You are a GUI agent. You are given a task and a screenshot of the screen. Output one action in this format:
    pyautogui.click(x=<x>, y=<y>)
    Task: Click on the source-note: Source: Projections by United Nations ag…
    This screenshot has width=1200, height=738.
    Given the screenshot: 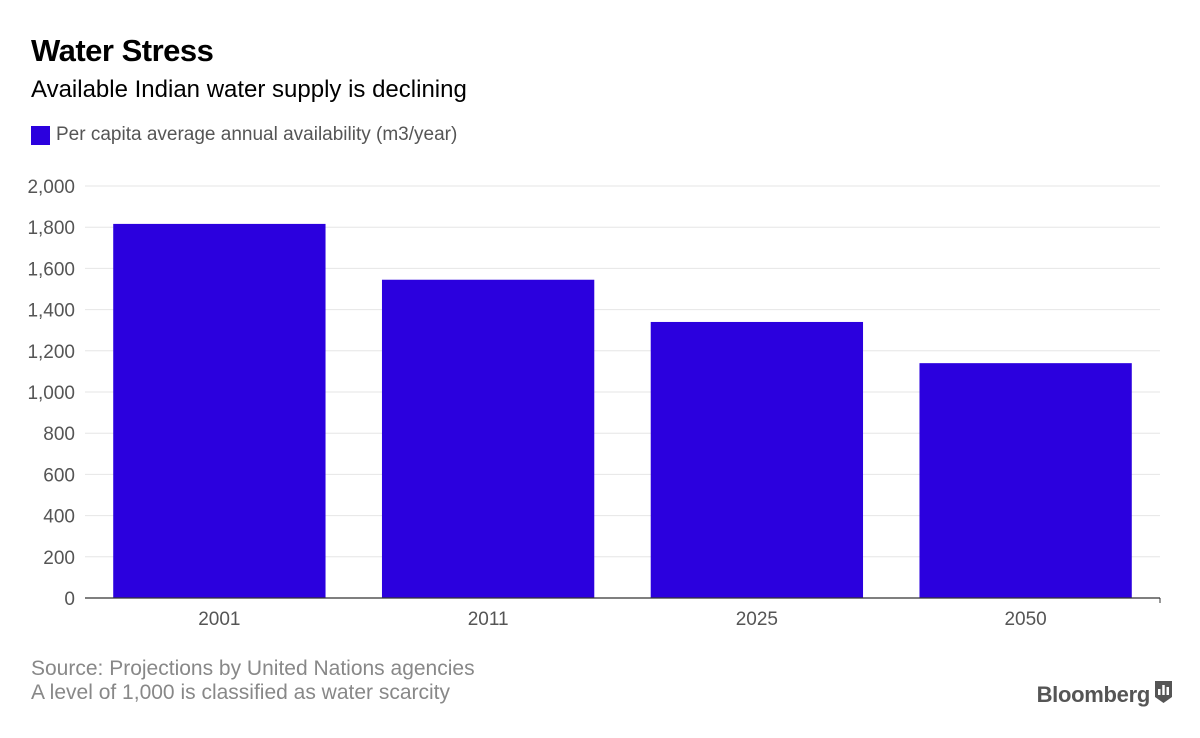 What is the action you would take?
    pyautogui.click(x=253, y=668)
    